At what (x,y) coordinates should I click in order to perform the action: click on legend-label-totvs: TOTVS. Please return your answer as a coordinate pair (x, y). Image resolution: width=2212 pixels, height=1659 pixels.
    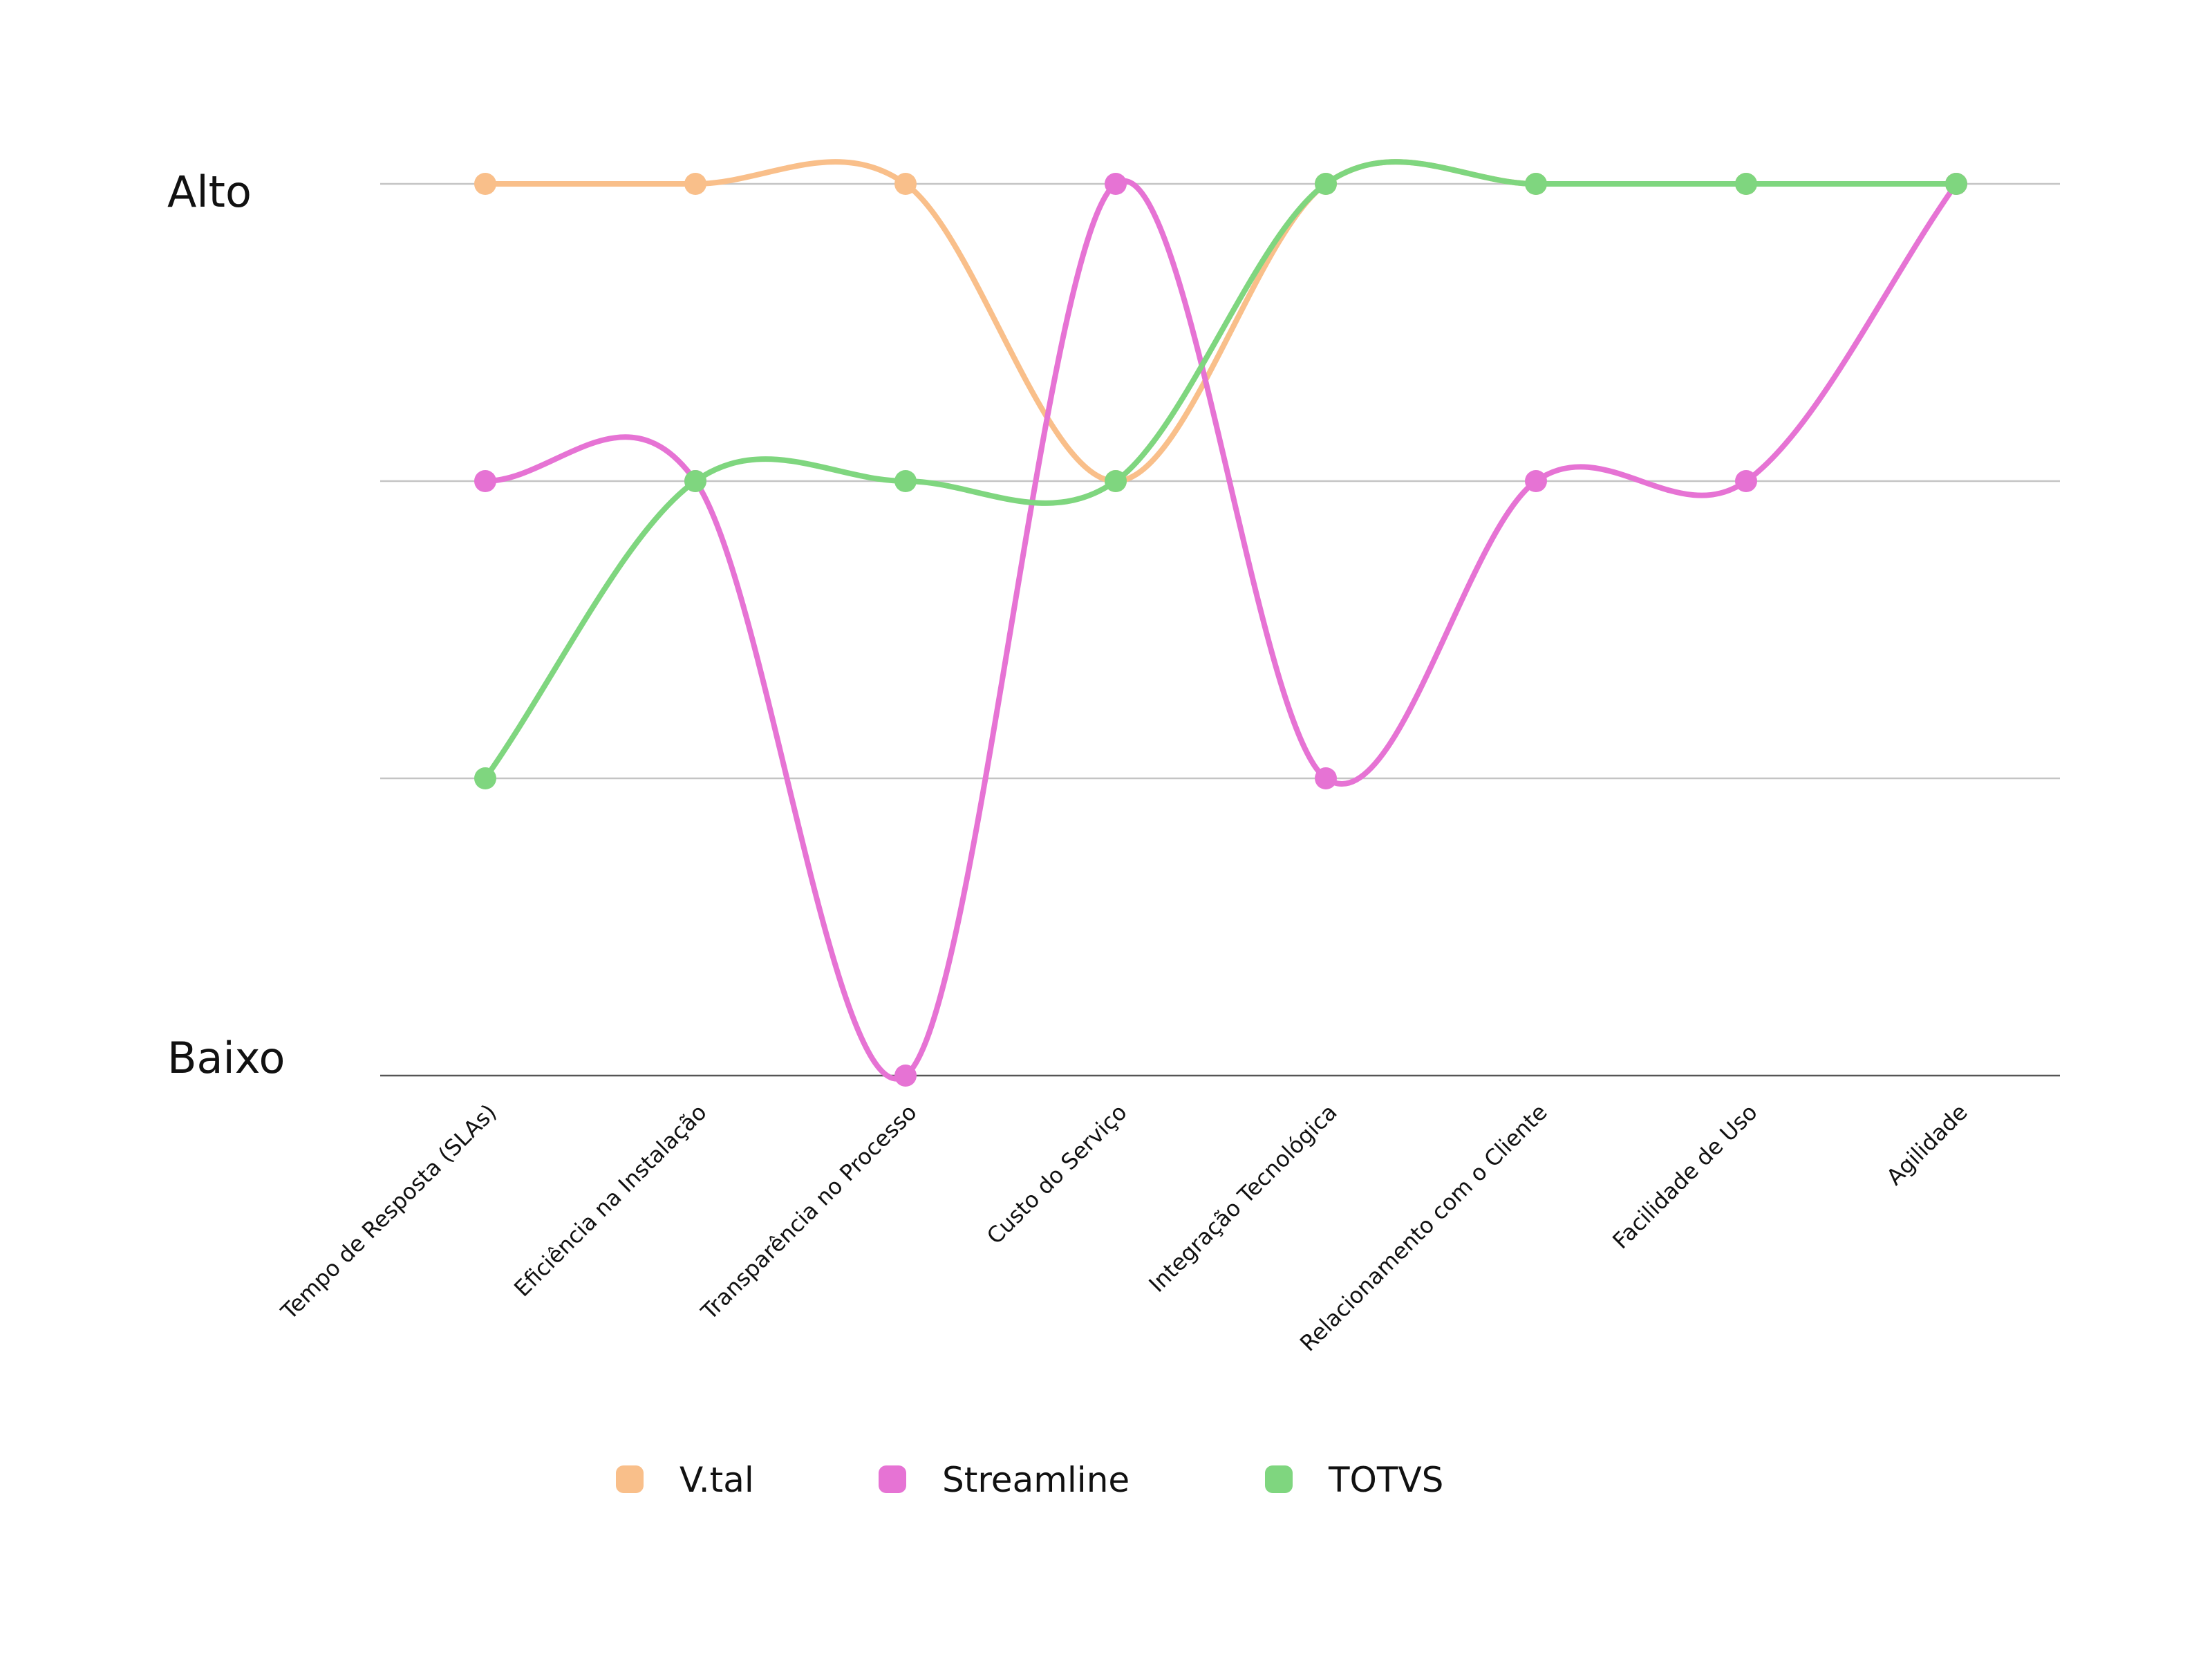
    Looking at the image, I should click on (1385, 1480).